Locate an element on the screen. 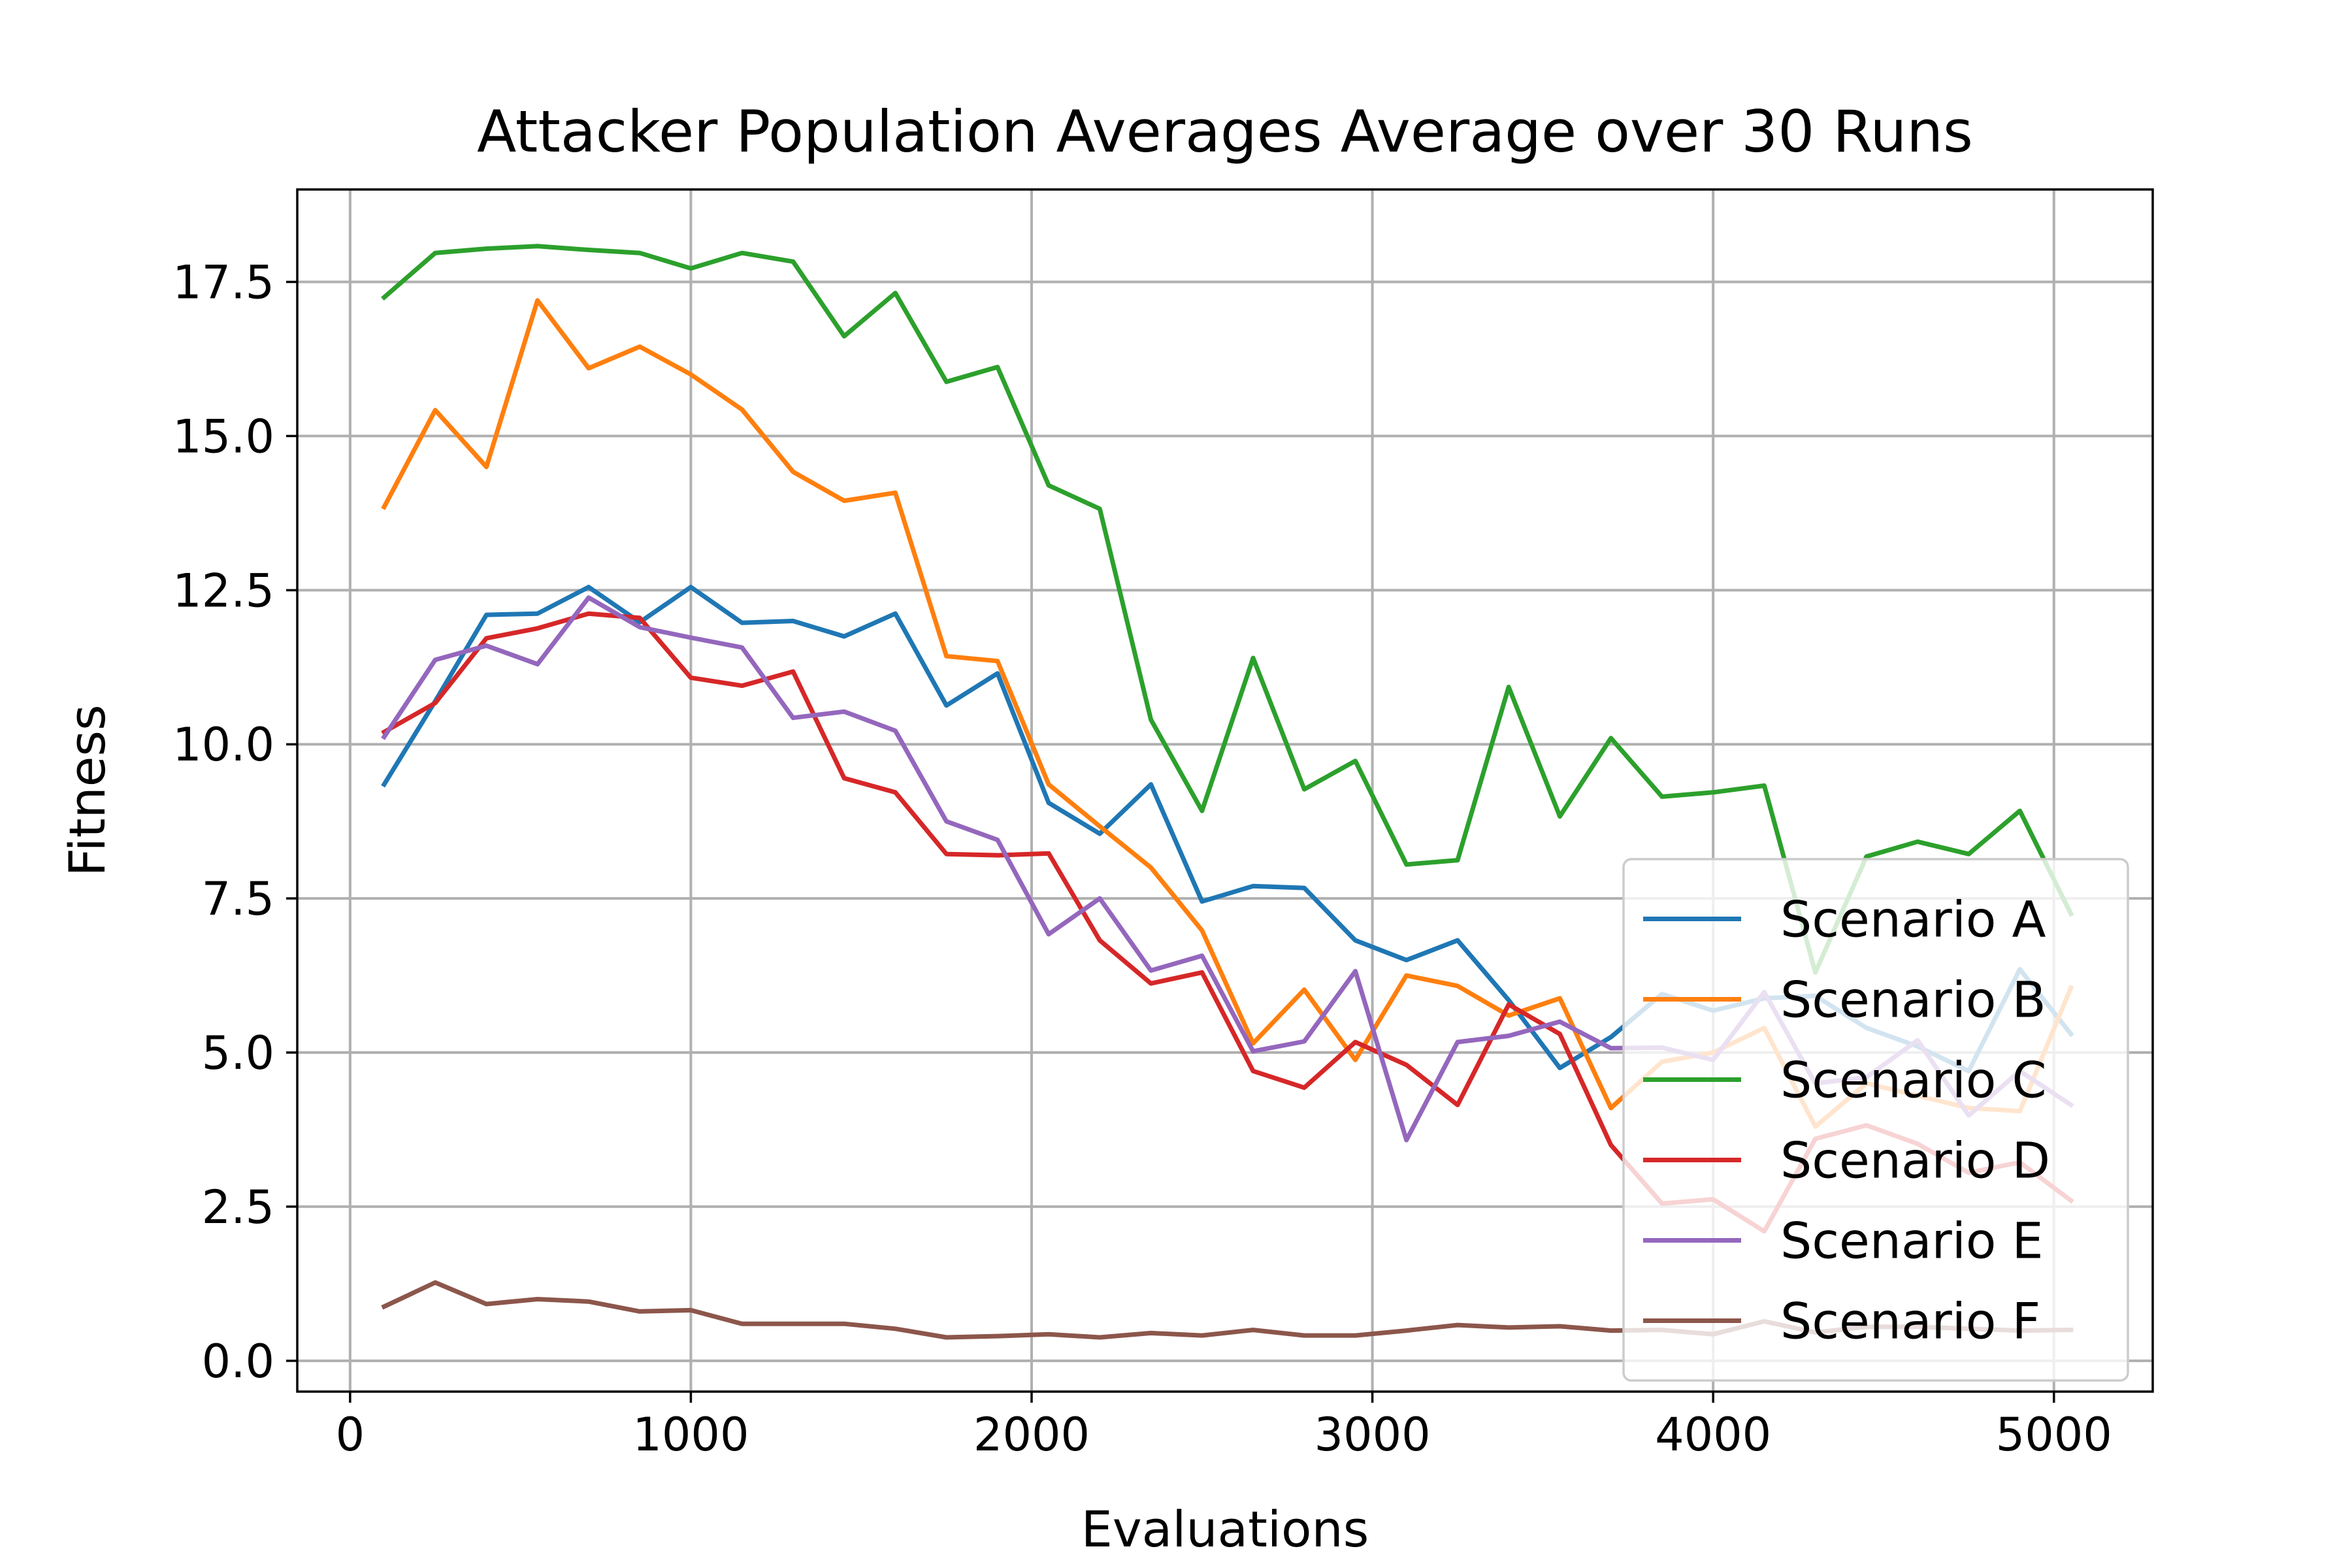 This screenshot has width=2352, height=1568. legend-box is located at coordinates (1875, 1120).